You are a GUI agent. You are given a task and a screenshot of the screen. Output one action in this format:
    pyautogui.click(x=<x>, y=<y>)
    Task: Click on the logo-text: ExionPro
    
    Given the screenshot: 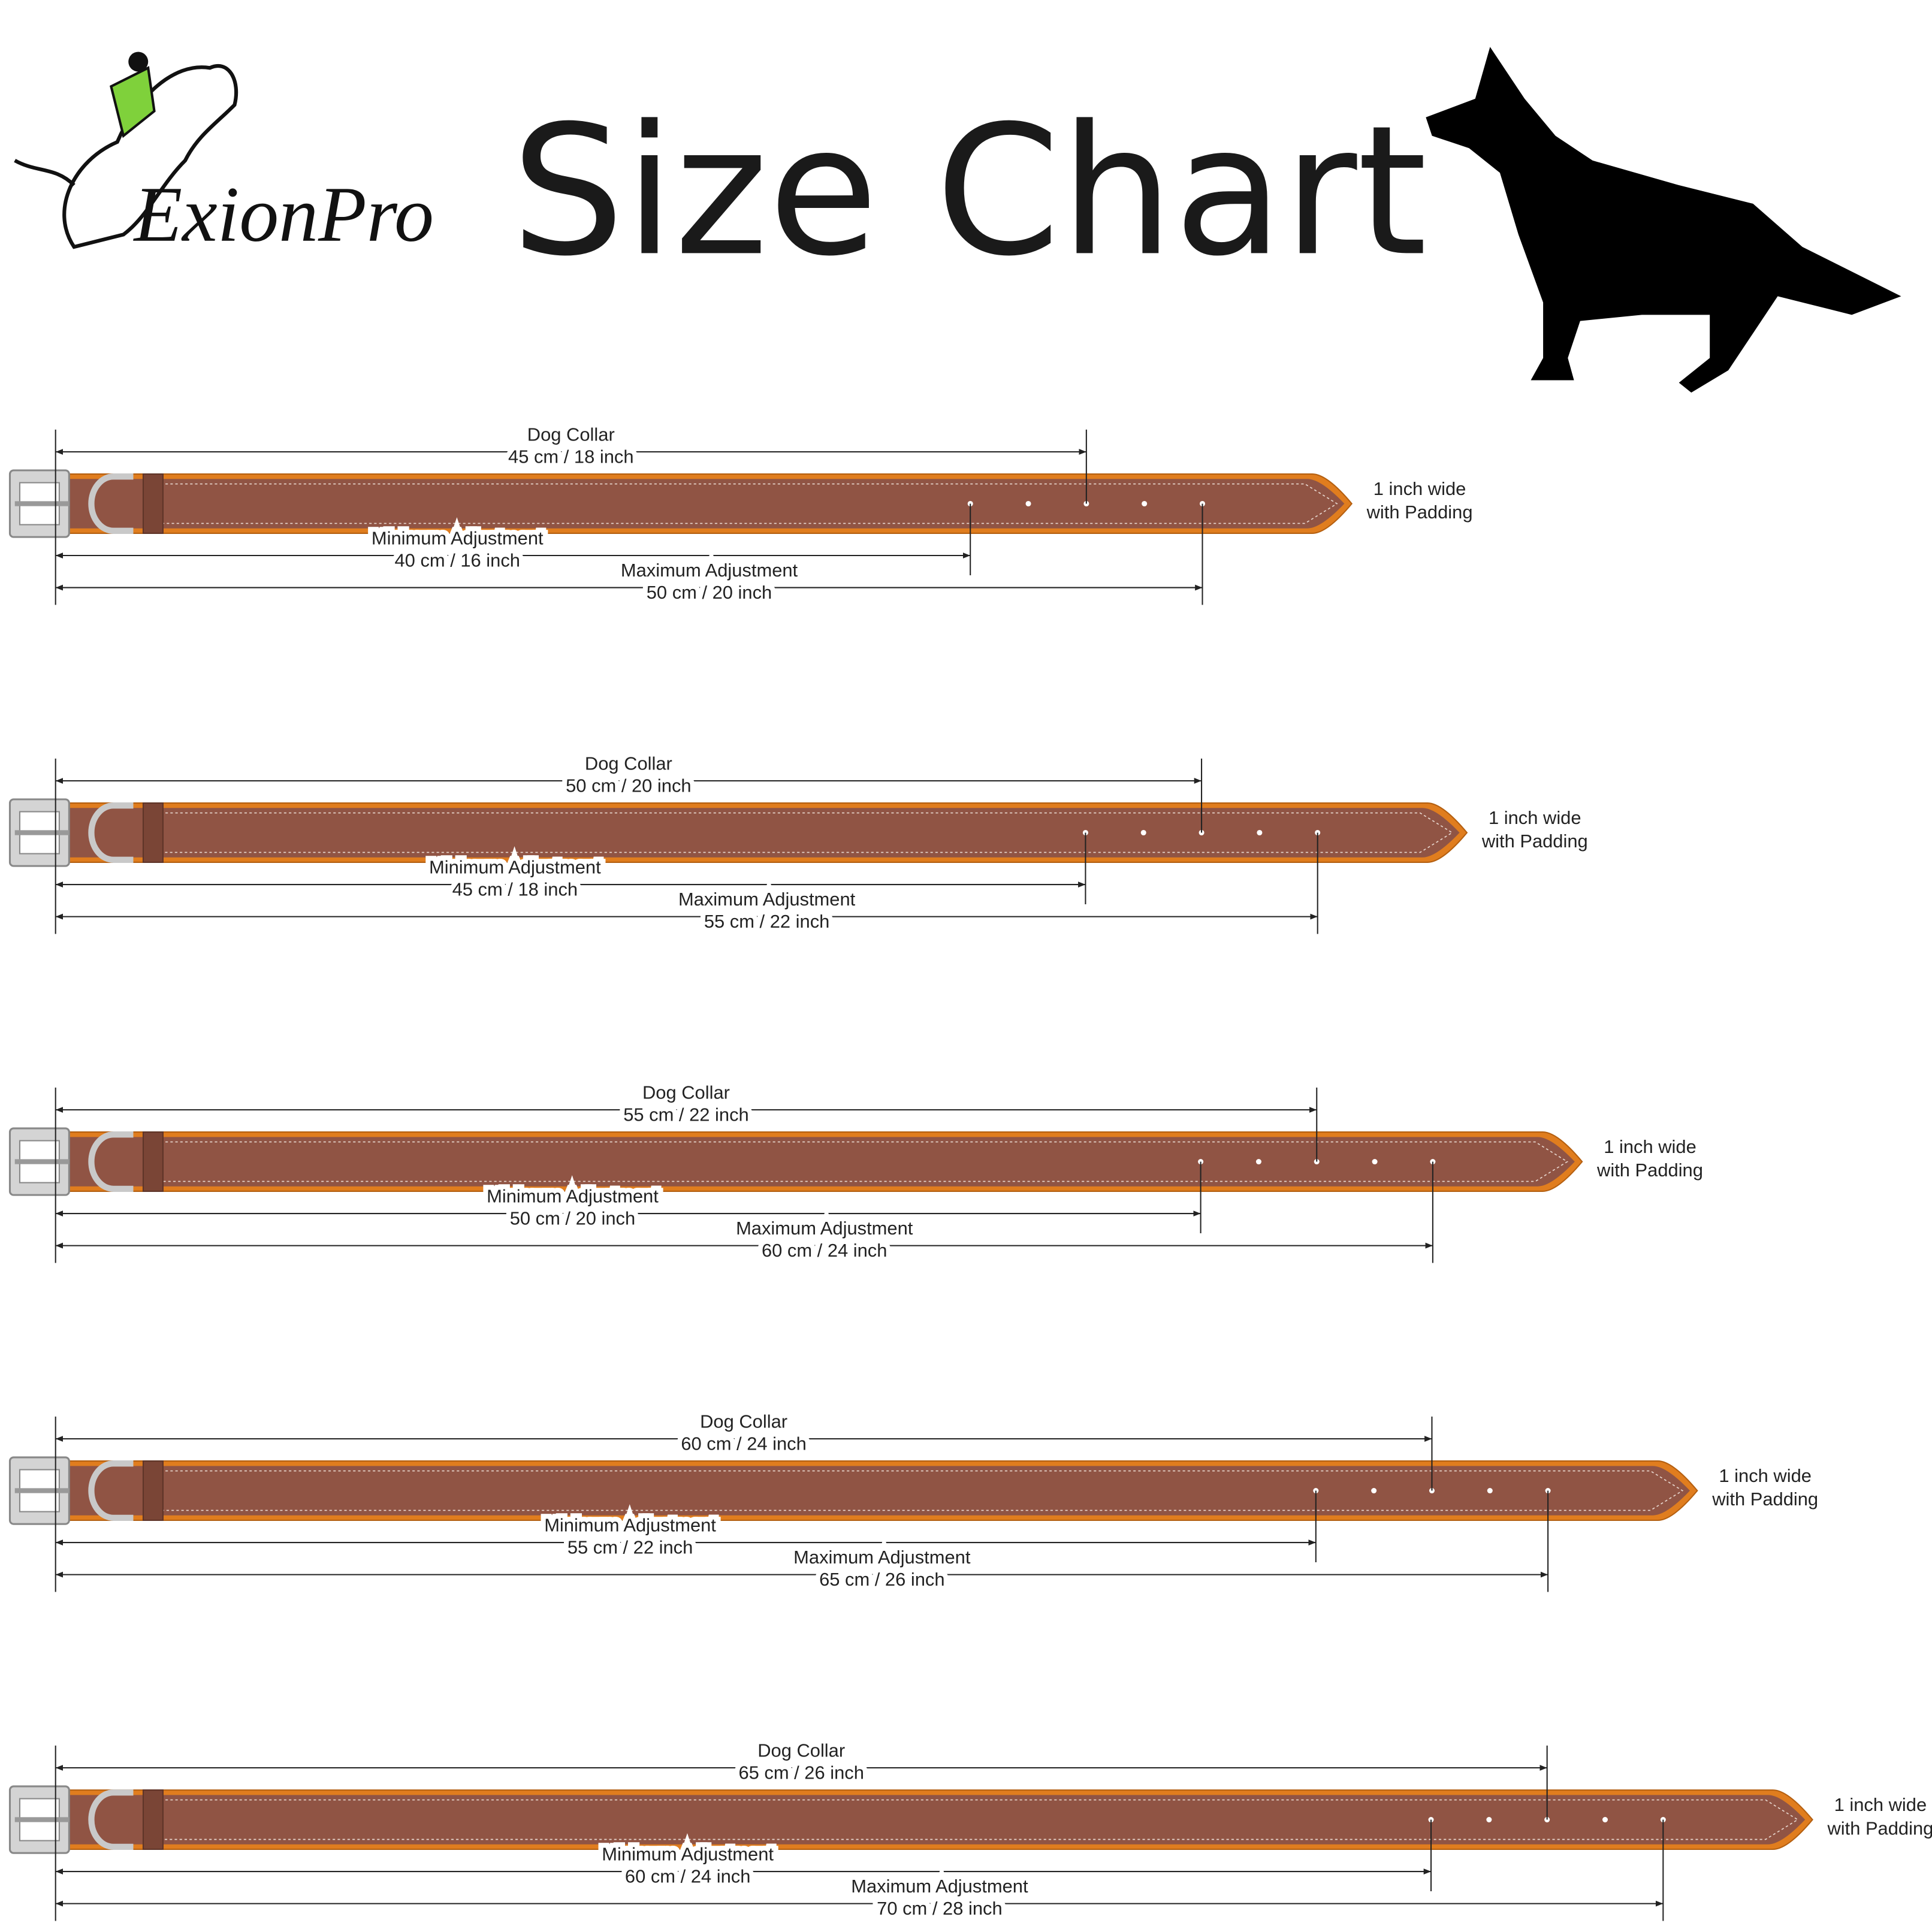 What is the action you would take?
    pyautogui.click(x=283, y=214)
    